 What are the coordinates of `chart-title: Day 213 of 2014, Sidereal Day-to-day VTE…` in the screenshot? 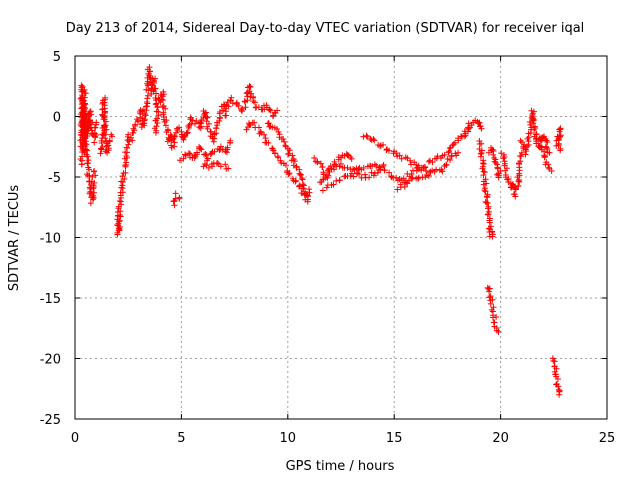 It's located at (325, 28).